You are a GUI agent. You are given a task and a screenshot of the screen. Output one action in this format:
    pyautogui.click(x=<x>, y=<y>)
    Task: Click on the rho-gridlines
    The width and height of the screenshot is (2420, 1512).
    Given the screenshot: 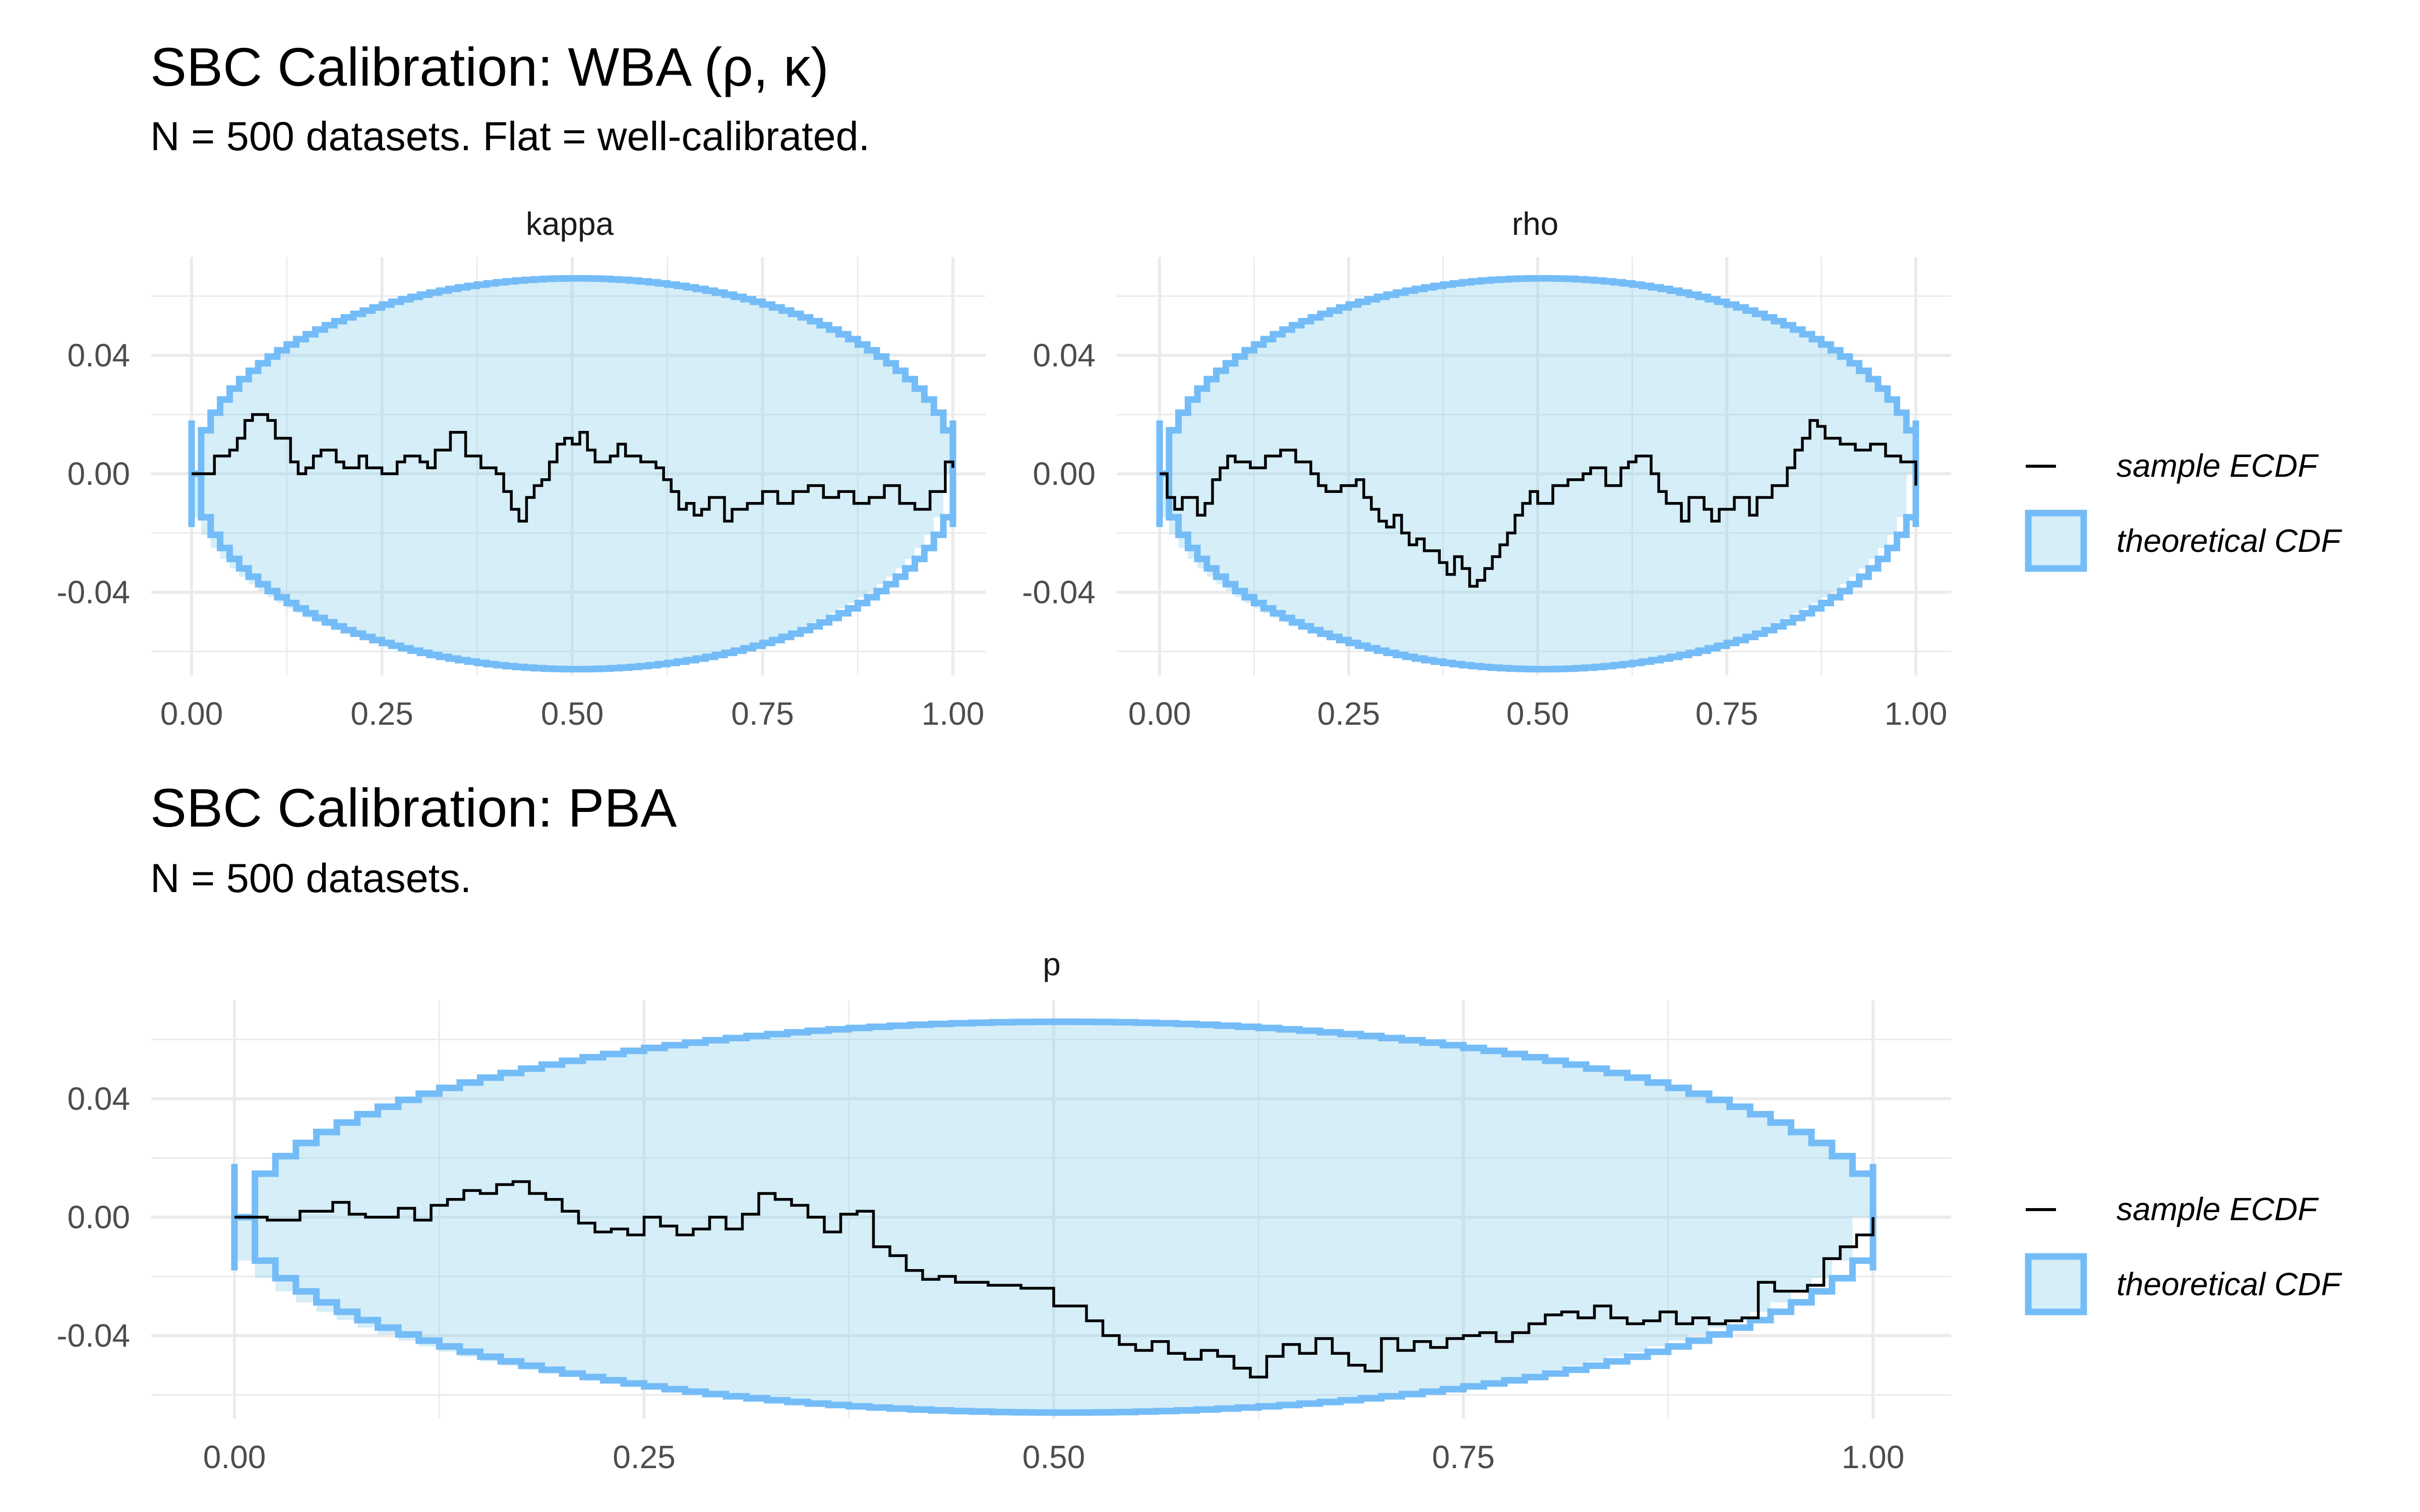 What is the action you would take?
    pyautogui.click(x=1534, y=466)
    